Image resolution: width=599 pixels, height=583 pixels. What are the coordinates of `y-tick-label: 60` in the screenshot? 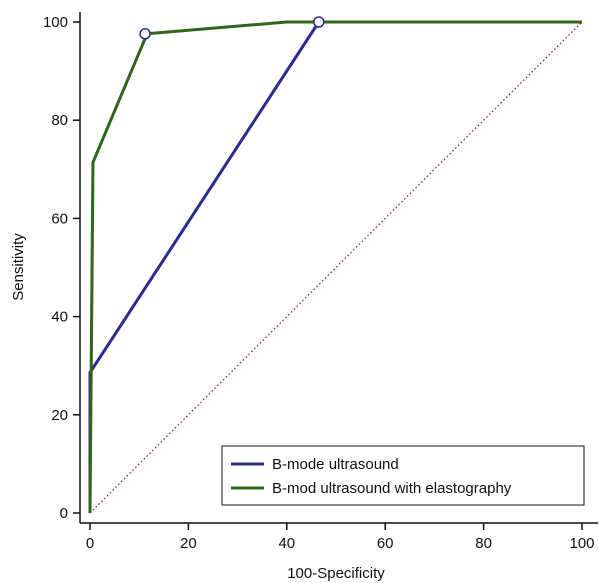 It's located at (59, 218).